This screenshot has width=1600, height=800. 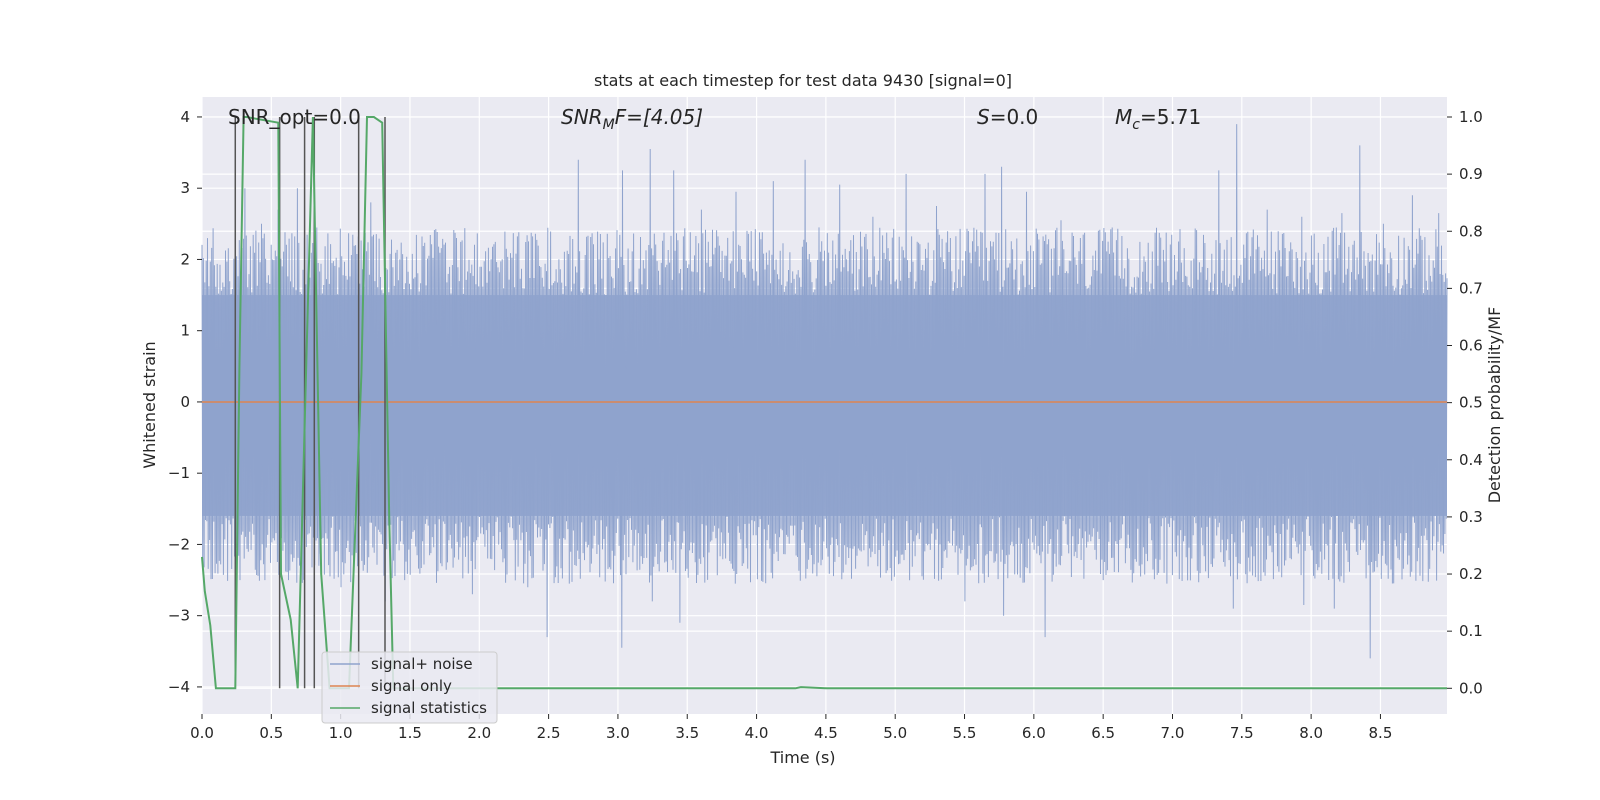 What do you see at coordinates (618, 733) in the screenshot?
I see `x-tick-label: 3.0` at bounding box center [618, 733].